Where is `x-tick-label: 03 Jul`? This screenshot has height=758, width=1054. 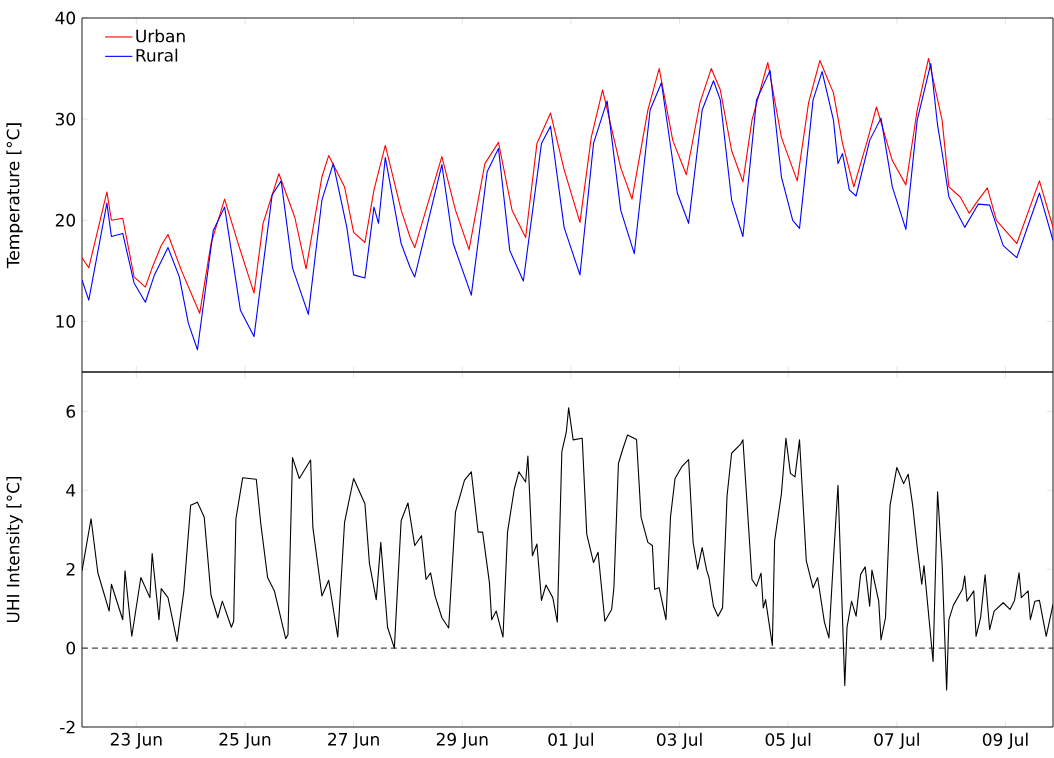
x-tick-label: 03 Jul is located at coordinates (679, 741).